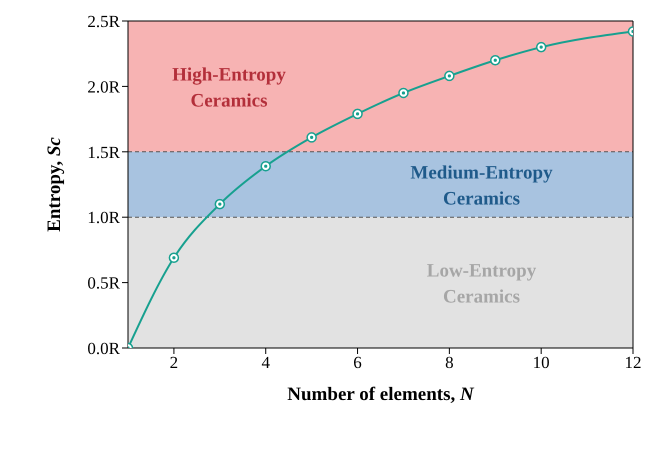 The image size is (654, 454). I want to click on x-axis-title: Number of elements, N, so click(381, 394).